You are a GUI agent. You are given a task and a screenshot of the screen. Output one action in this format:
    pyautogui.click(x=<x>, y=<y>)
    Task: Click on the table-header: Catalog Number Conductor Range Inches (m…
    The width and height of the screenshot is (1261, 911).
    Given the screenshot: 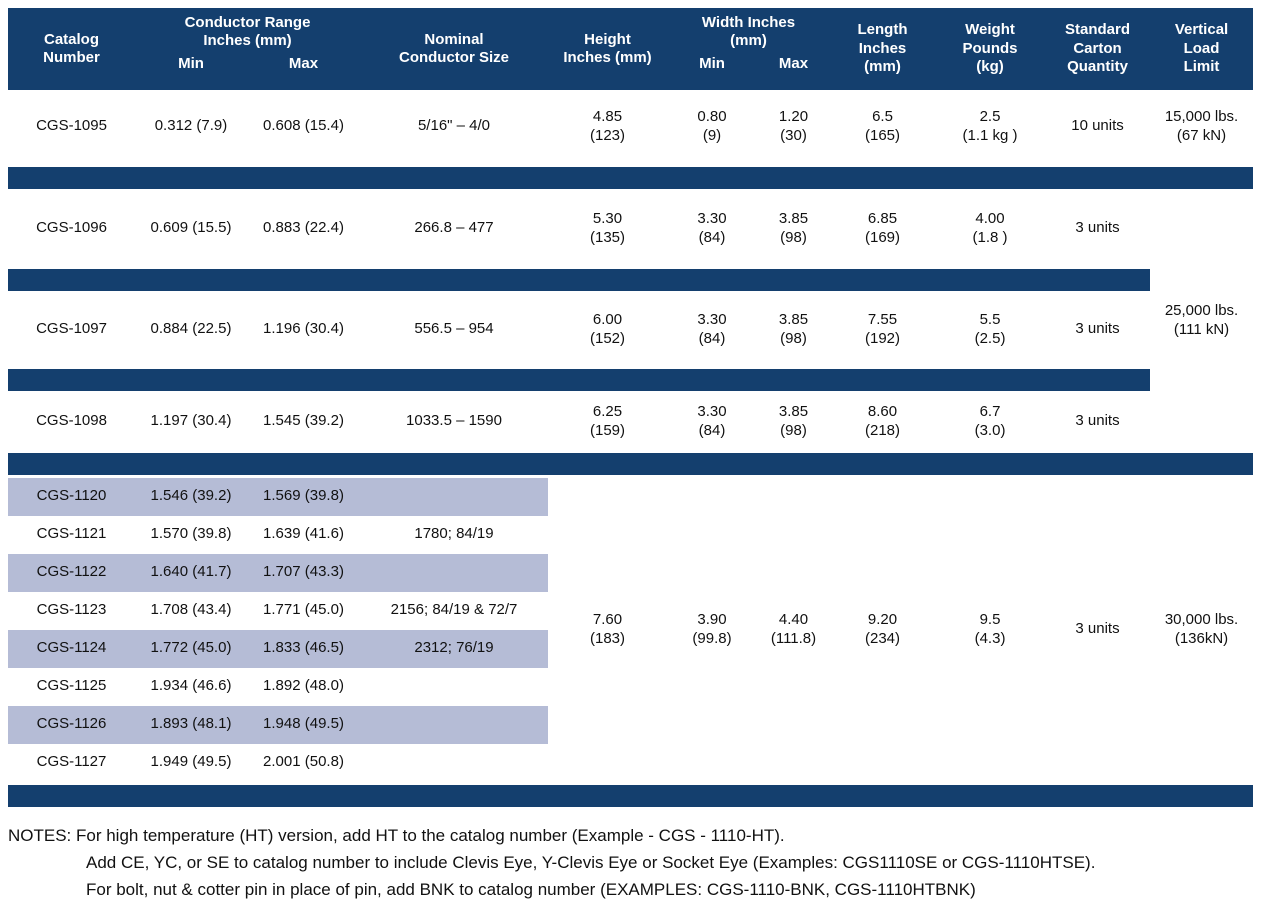 What is the action you would take?
    pyautogui.click(x=631, y=49)
    